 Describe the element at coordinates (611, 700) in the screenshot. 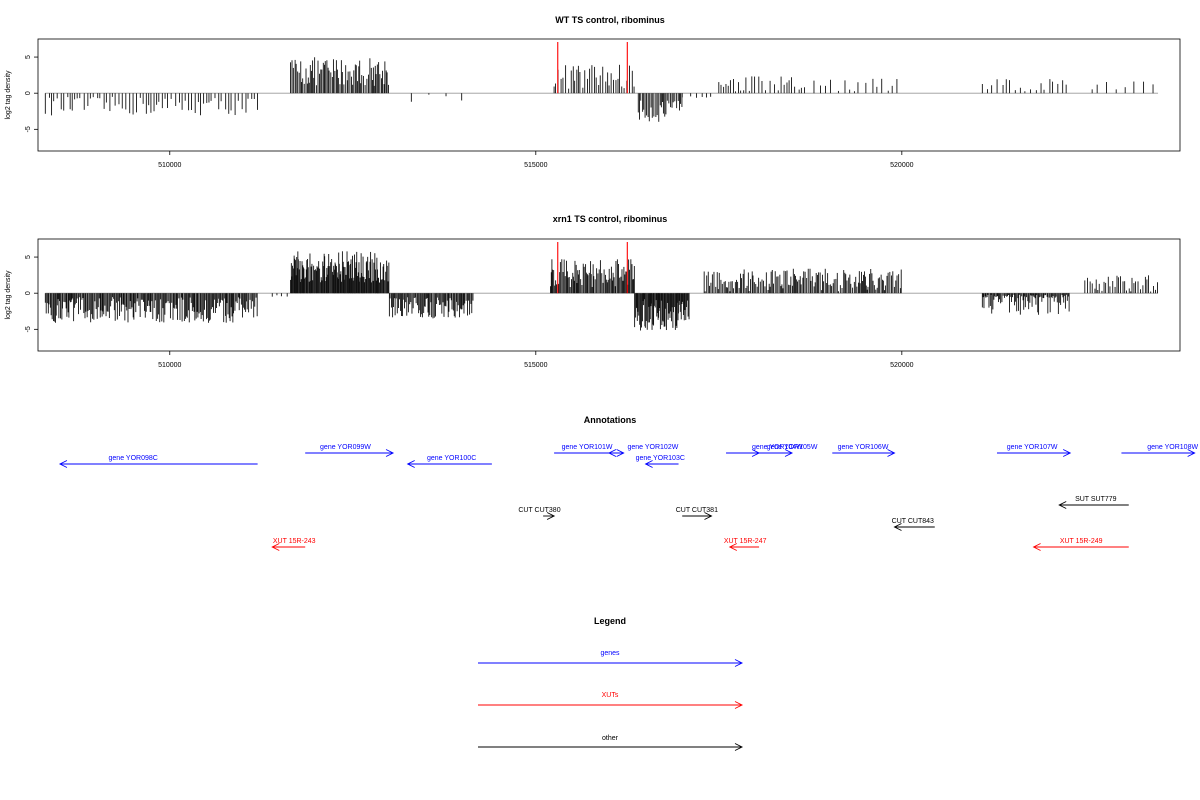

I see `legend-entry-xuts: XUTs` at that location.